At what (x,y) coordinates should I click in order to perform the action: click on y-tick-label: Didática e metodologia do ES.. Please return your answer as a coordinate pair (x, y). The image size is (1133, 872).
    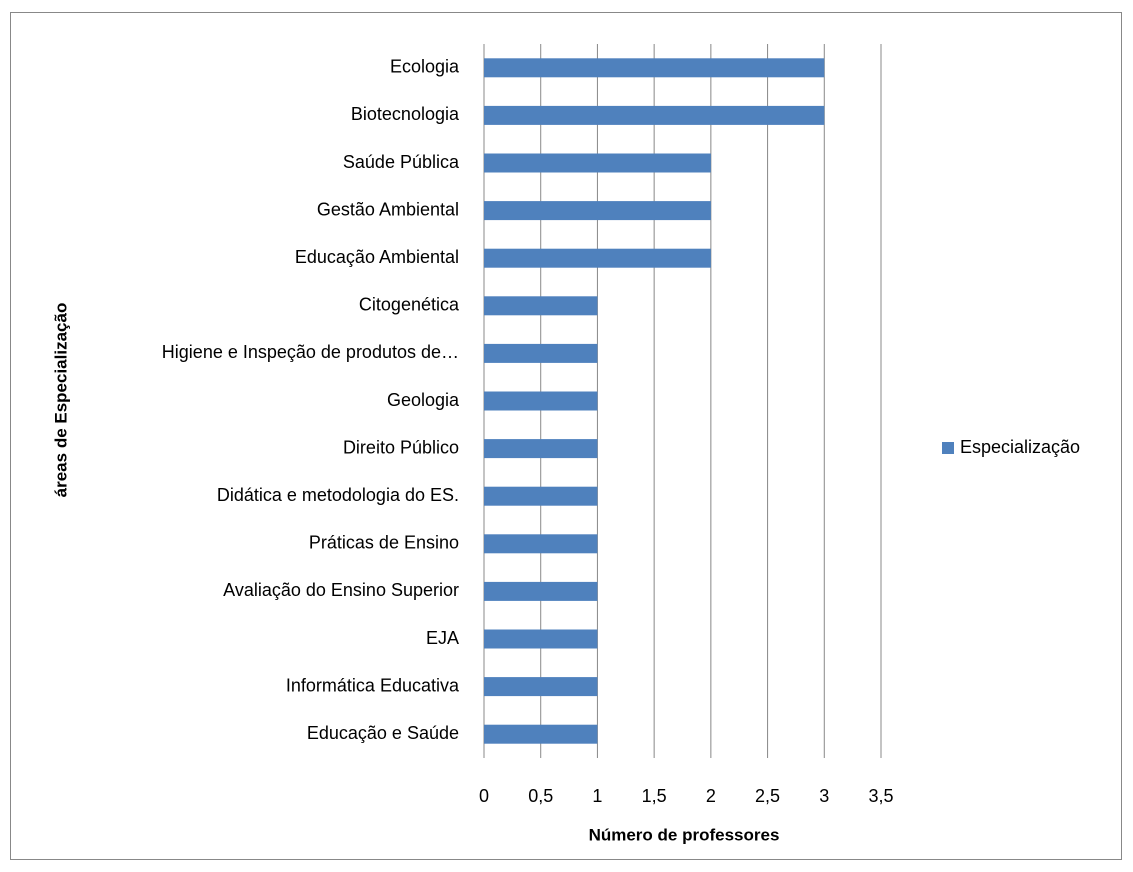
    Looking at the image, I should click on (338, 495).